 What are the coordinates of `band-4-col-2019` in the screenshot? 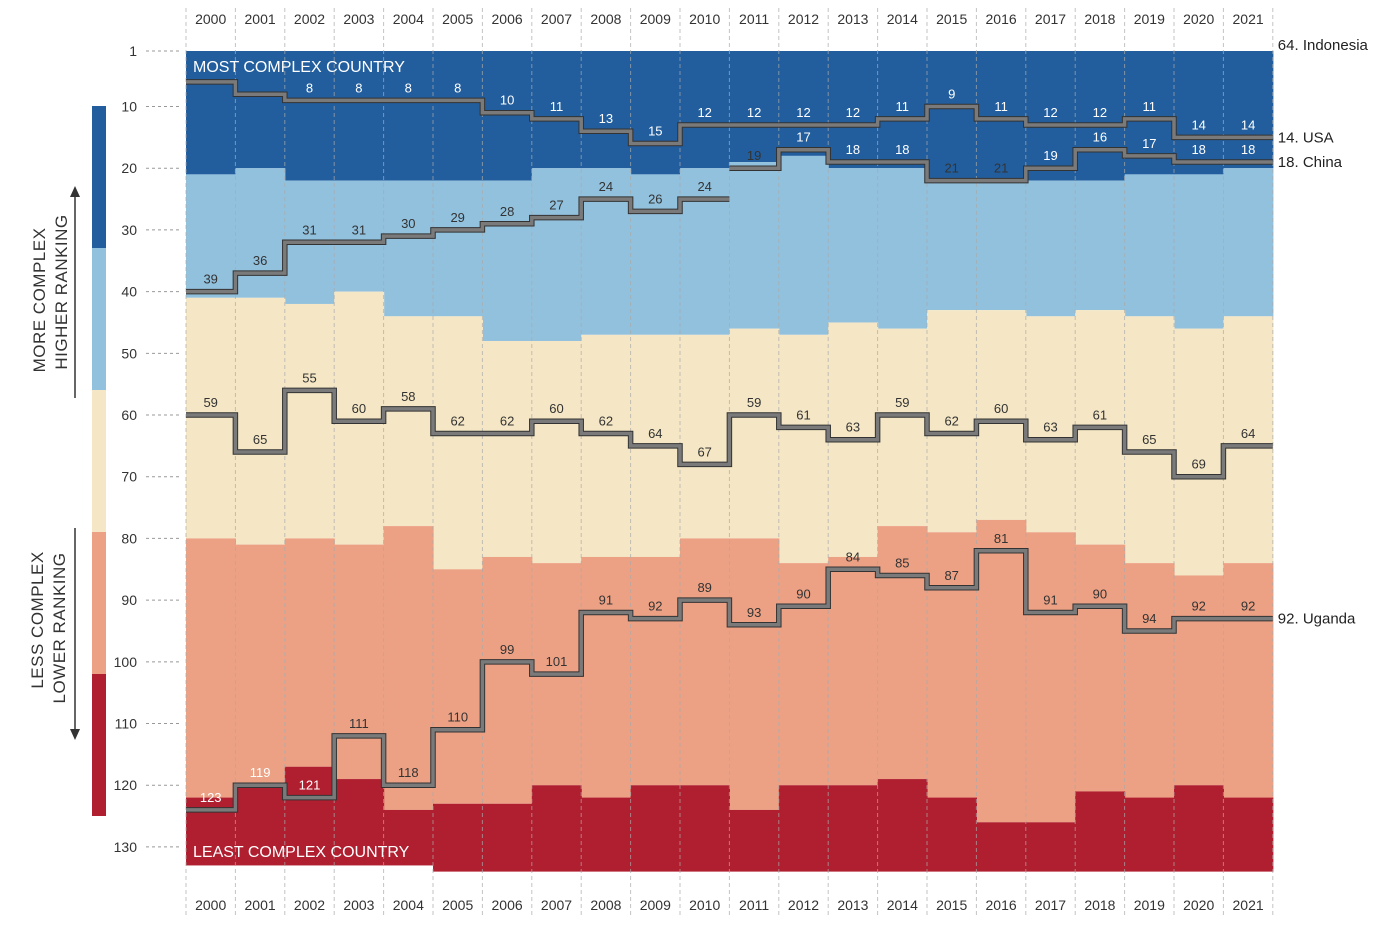 It's located at (1149, 680).